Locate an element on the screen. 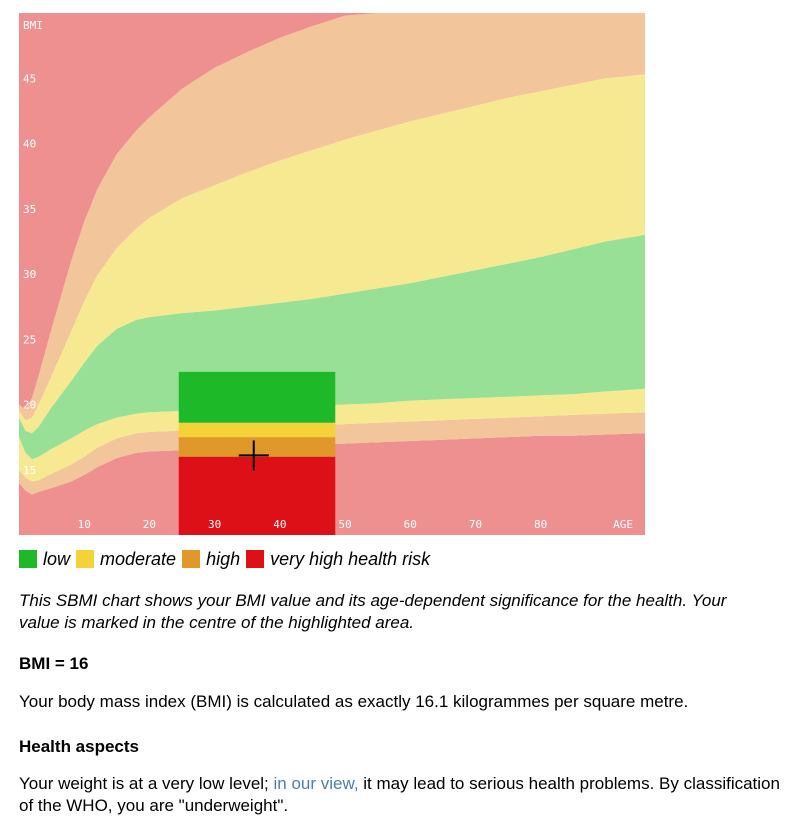  y-tick-label-20: 20 is located at coordinates (29, 405).